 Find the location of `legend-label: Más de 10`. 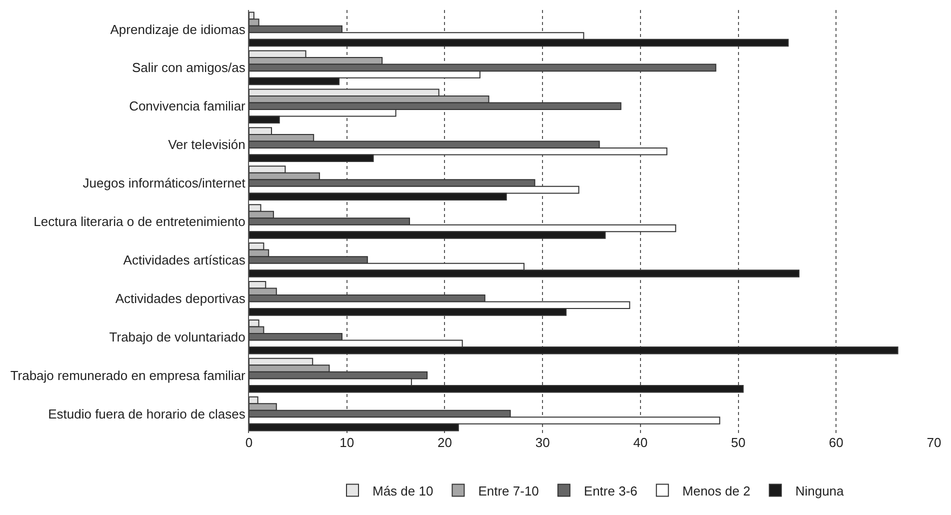

legend-label: Más de 10 is located at coordinates (403, 490).